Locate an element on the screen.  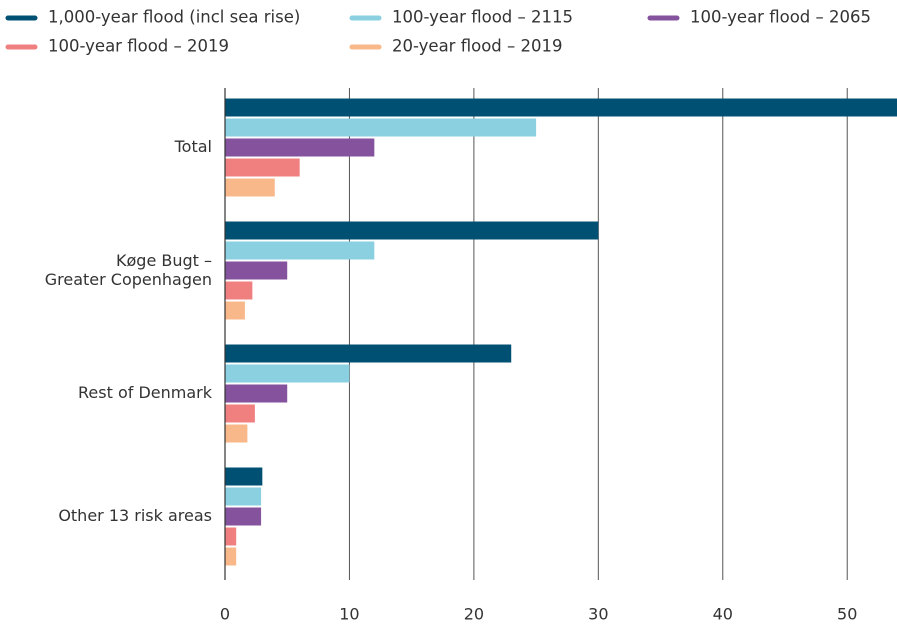
legend-label: 100-year flood – 2115 is located at coordinates (482, 17).